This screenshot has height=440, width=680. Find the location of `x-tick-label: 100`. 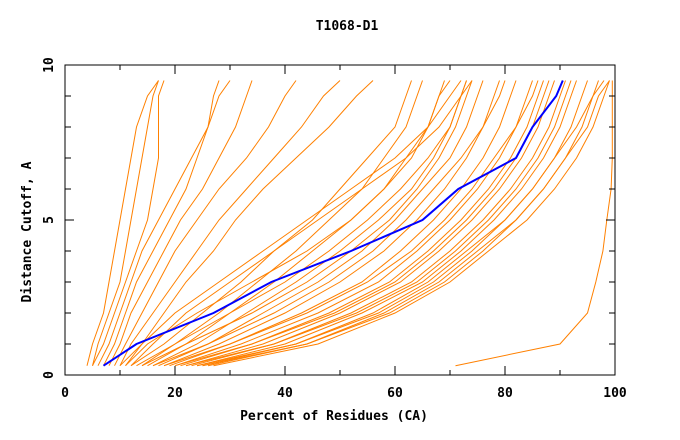

x-tick-label: 100 is located at coordinates (615, 393).